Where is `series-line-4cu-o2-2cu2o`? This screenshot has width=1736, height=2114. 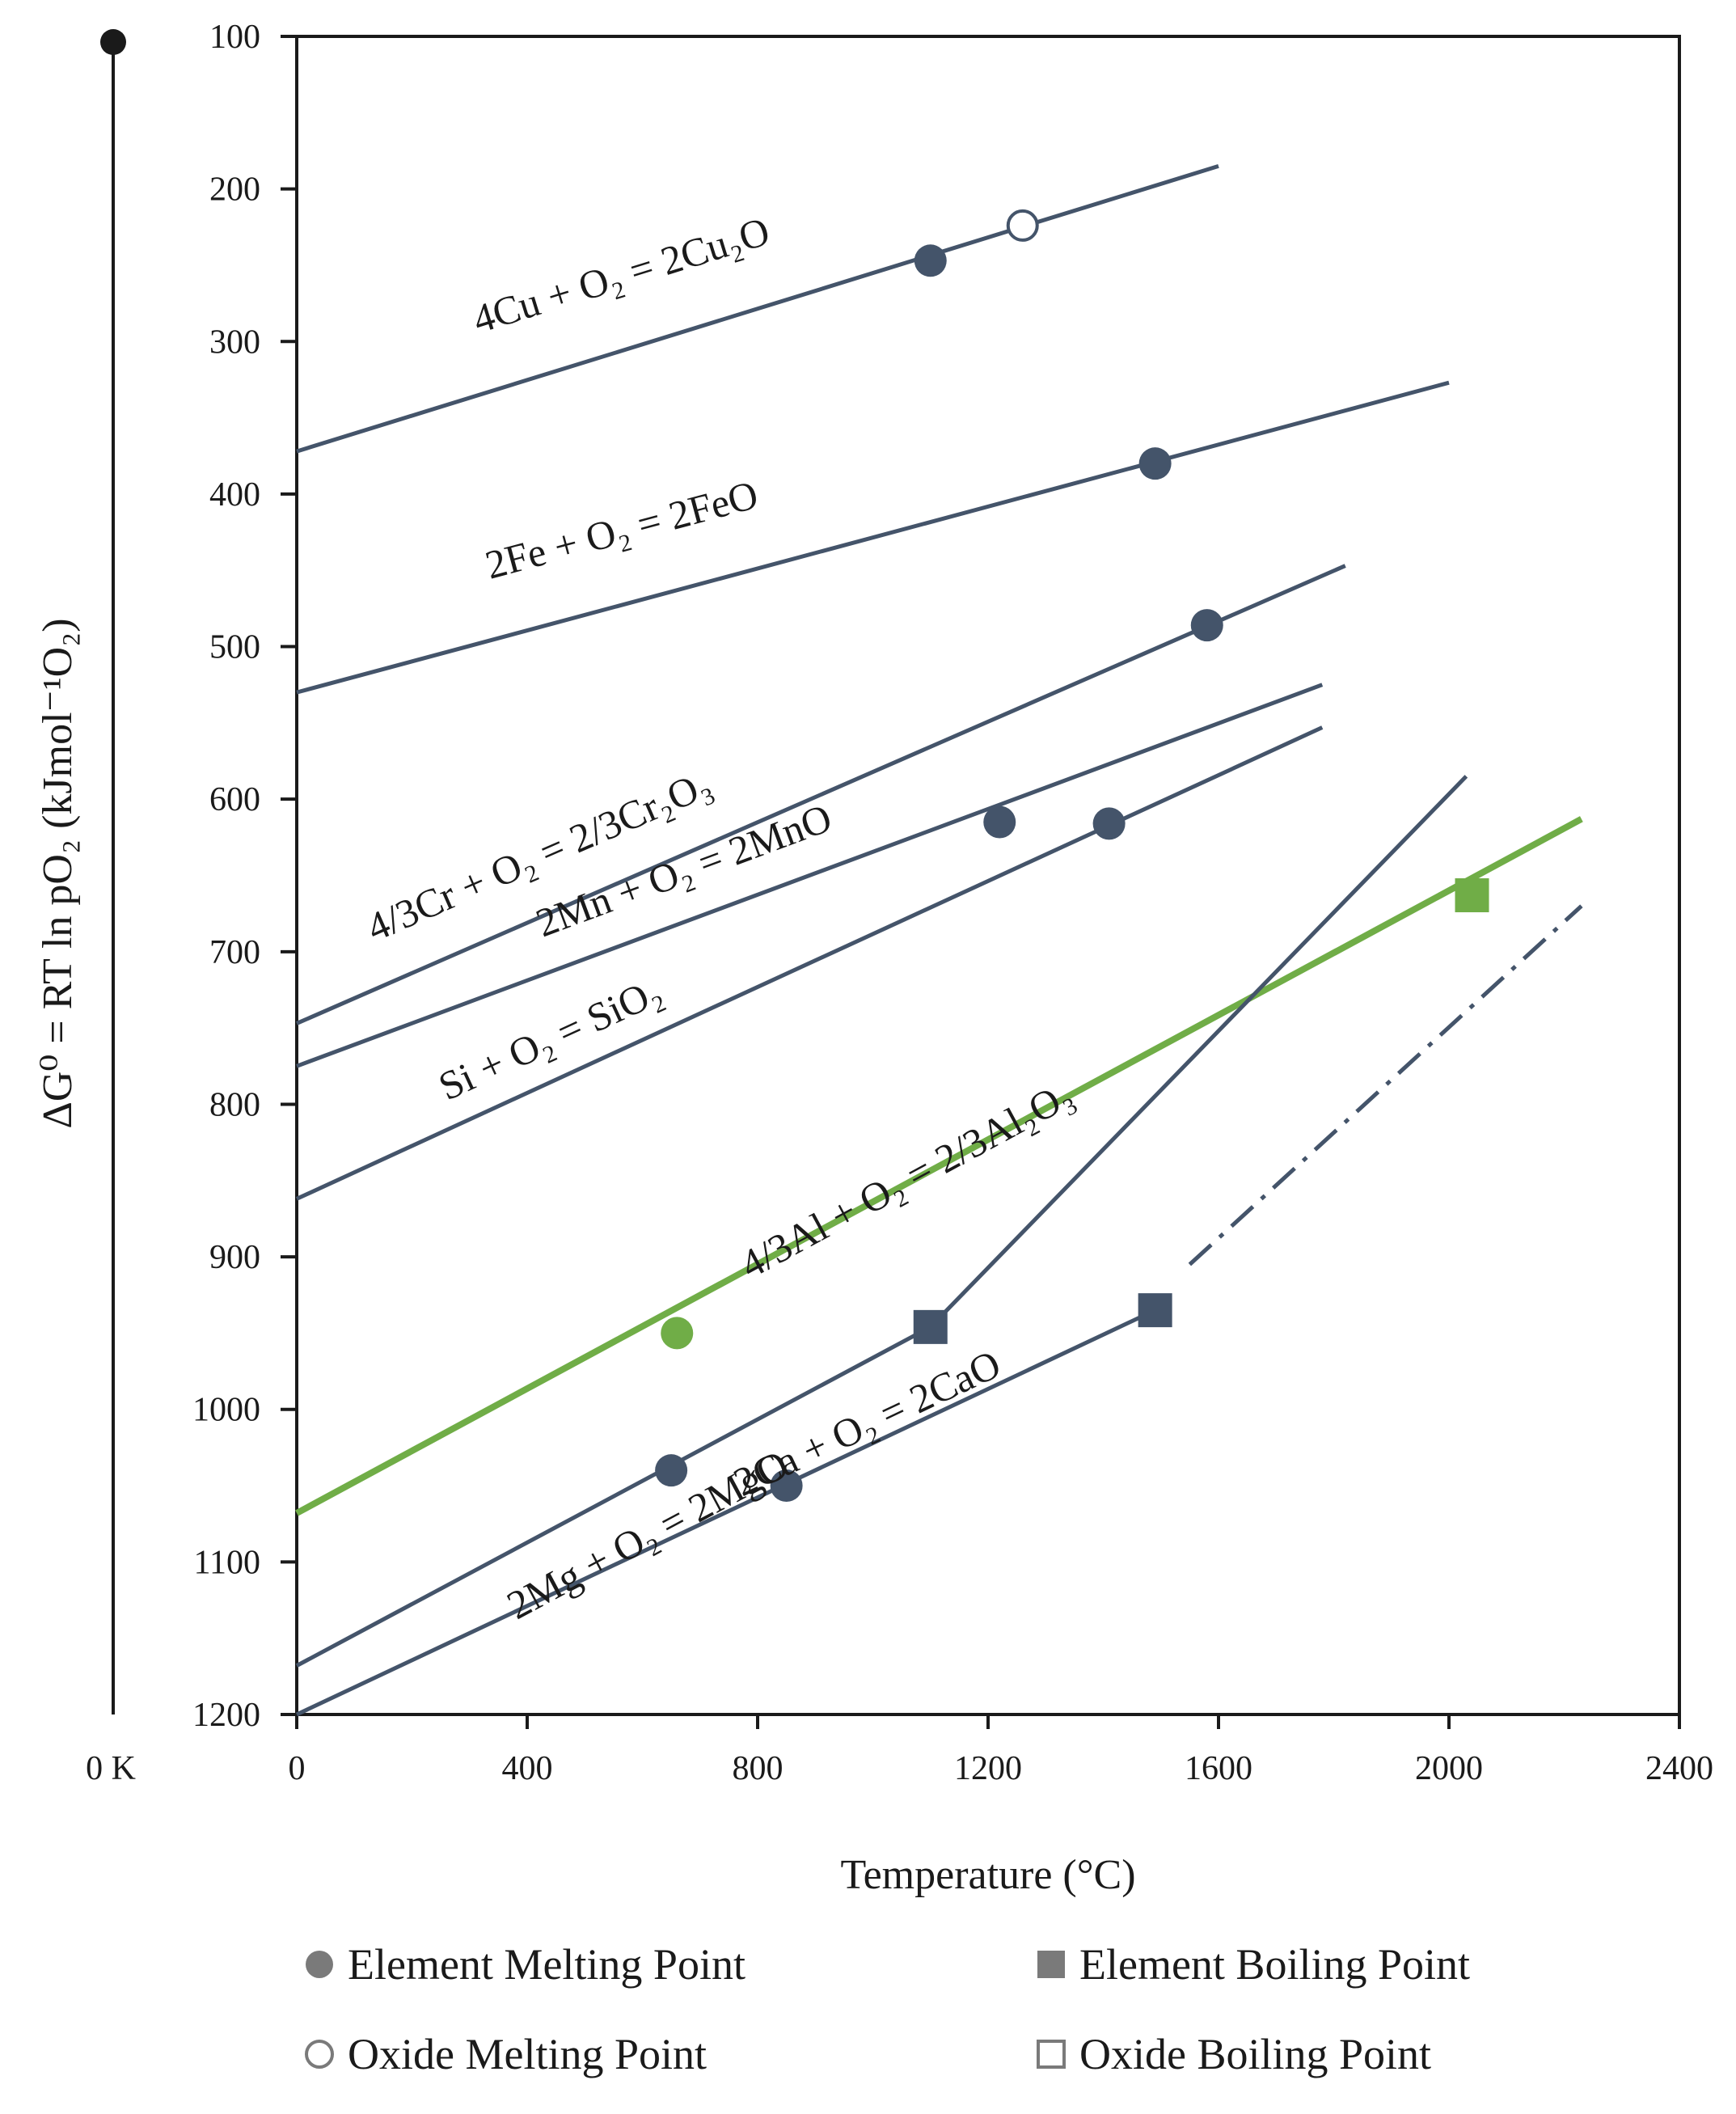
series-line-4cu-o2-2cu2o is located at coordinates (757, 308).